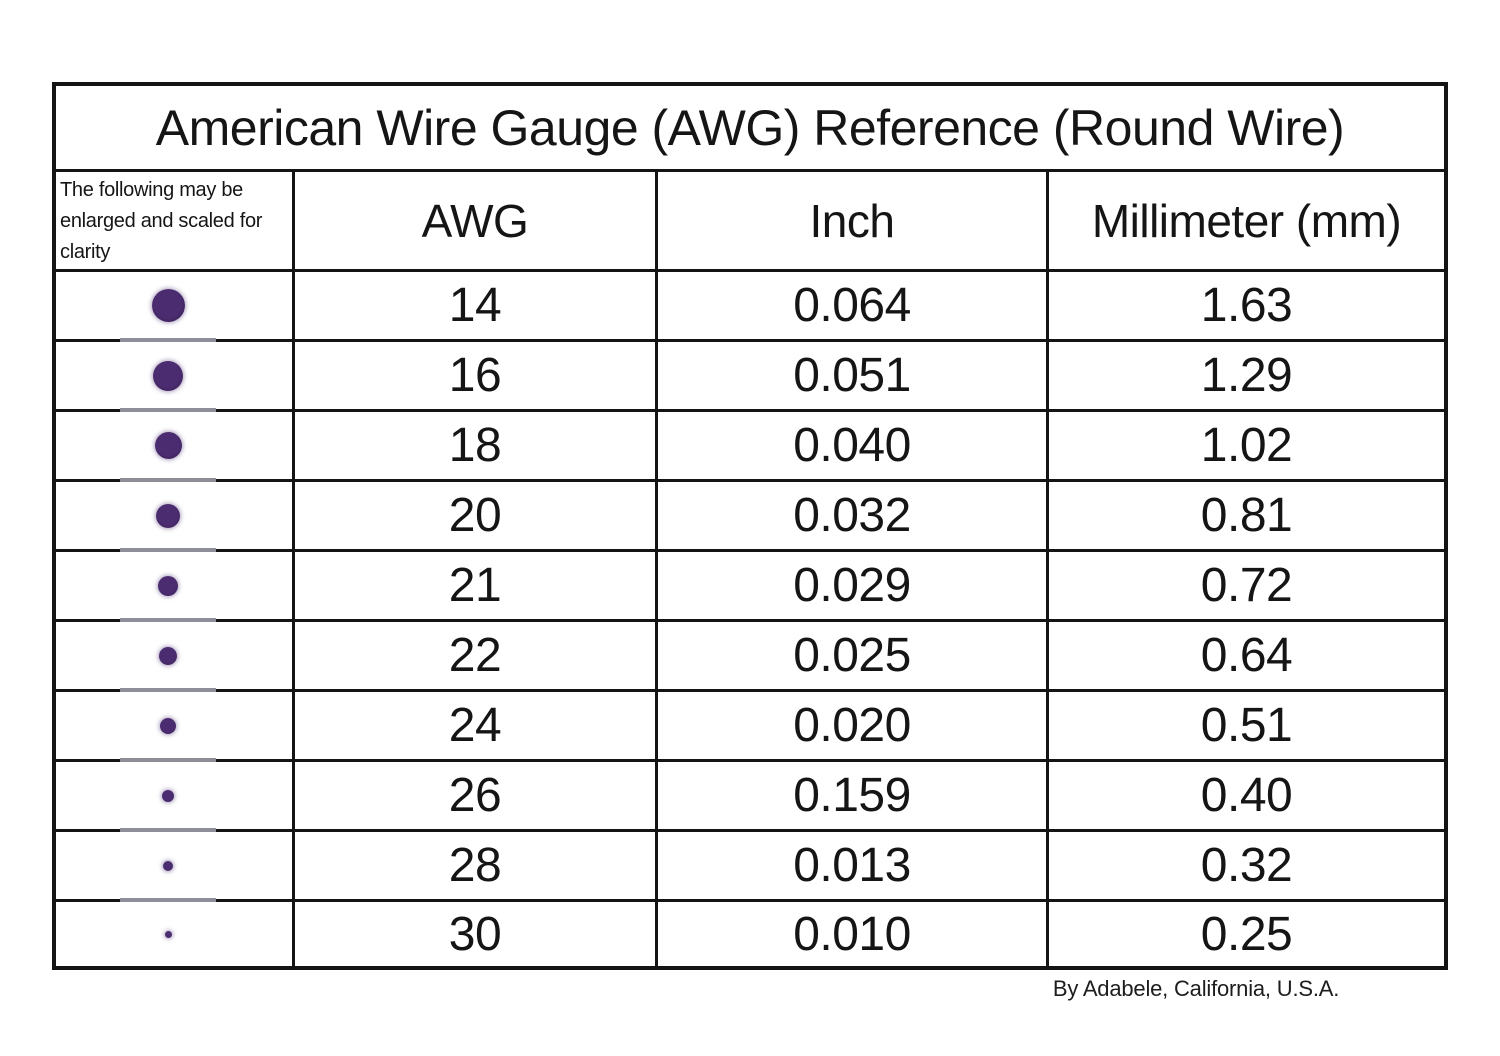 The width and height of the screenshot is (1500, 1056). Describe the element at coordinates (1246, 377) in the screenshot. I see `mm-value: 1.29` at that location.